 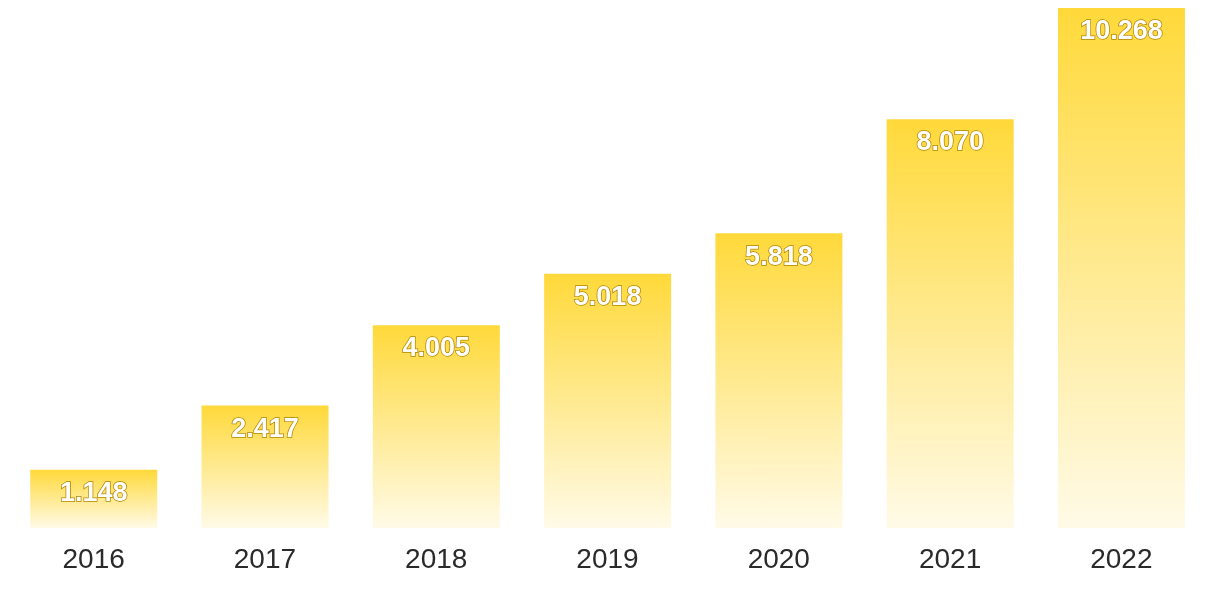 I want to click on data-label: 4.005, so click(x=436, y=347).